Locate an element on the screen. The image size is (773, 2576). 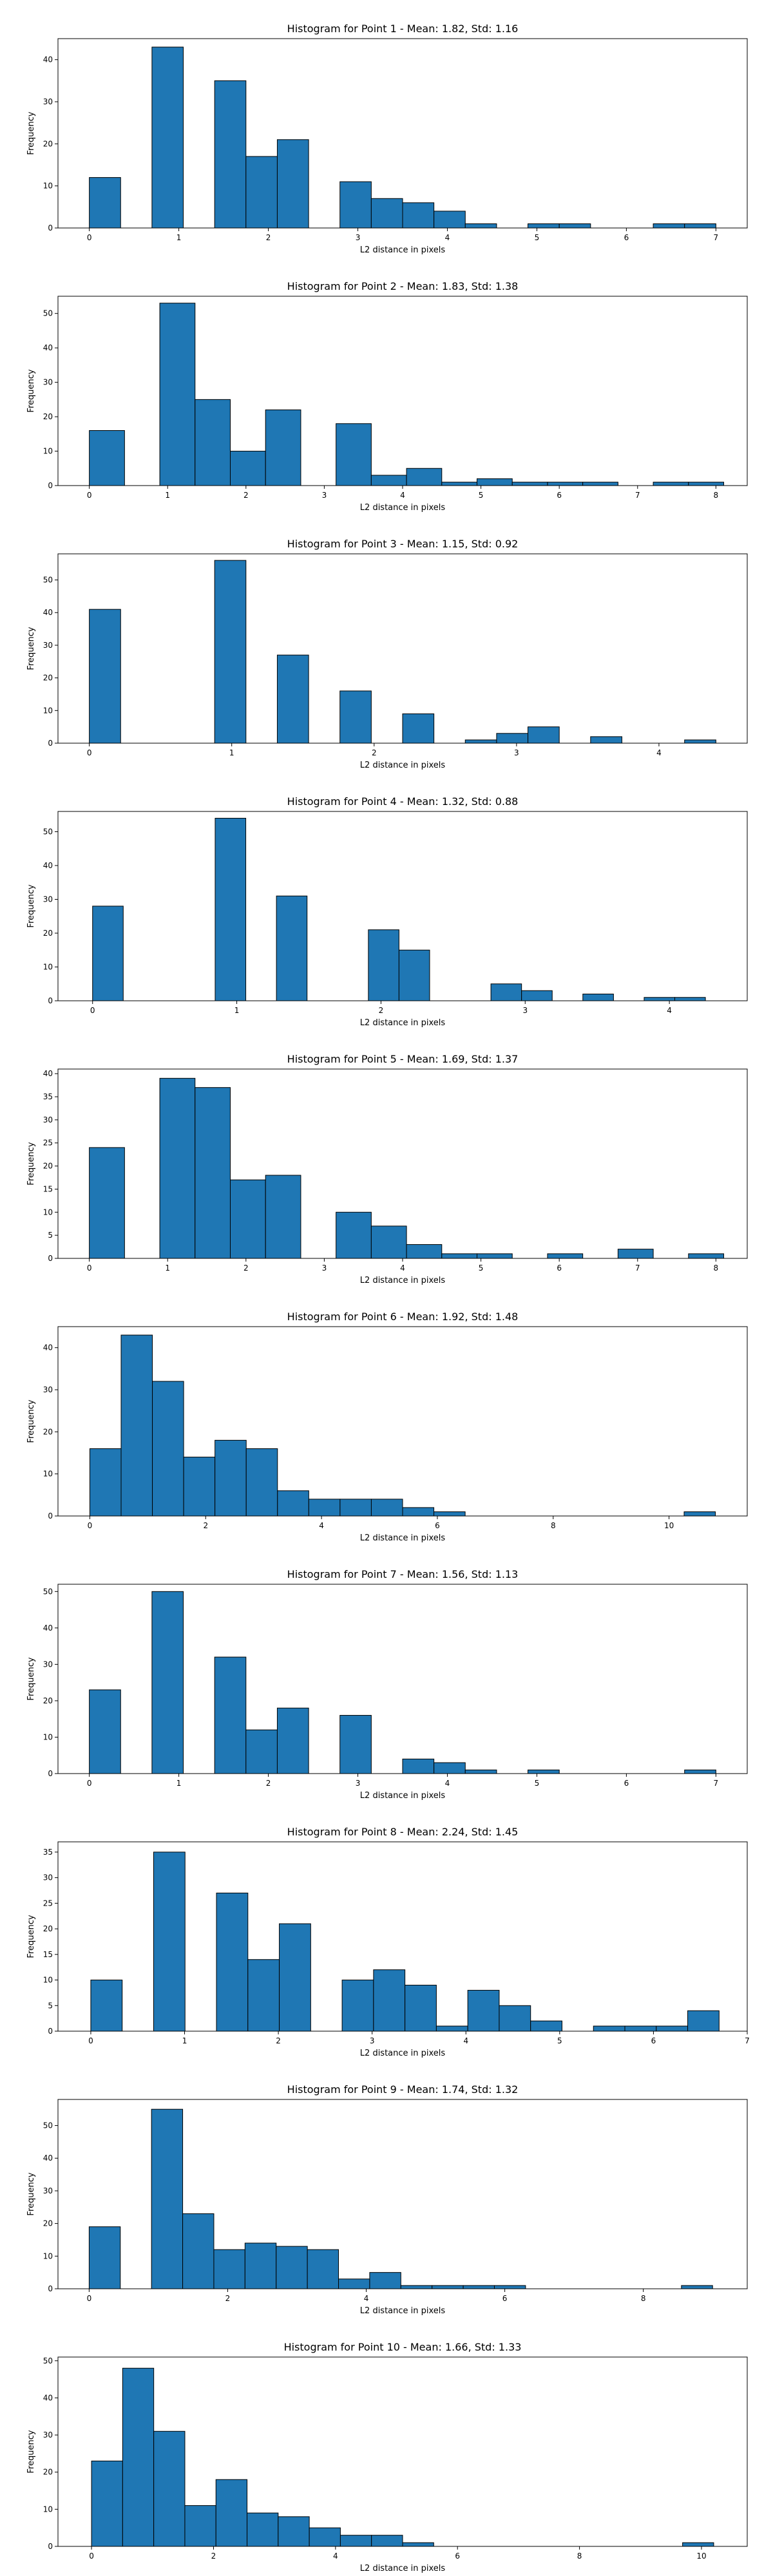
y-tick-label: 15 is located at coordinates (48, 1954).